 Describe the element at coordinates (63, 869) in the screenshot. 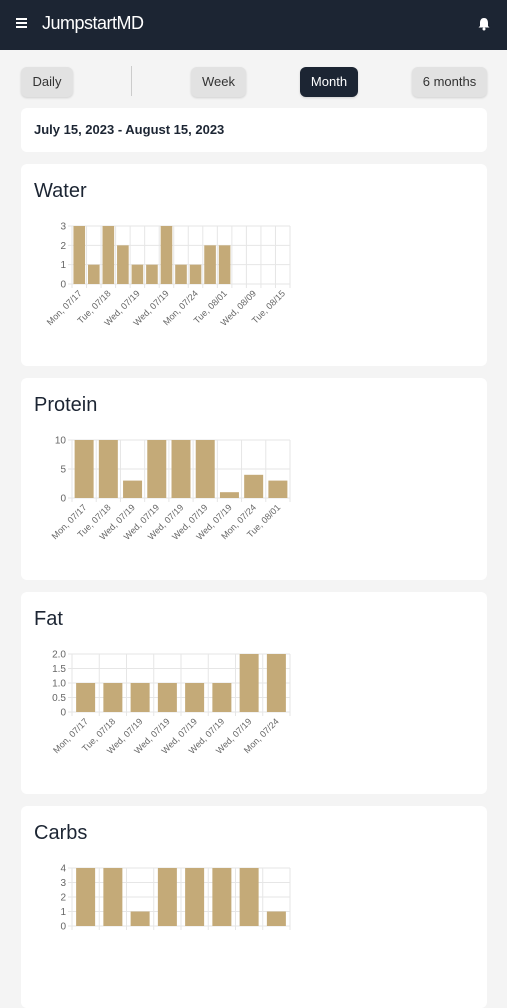

I see `y-tick-label: 4` at that location.